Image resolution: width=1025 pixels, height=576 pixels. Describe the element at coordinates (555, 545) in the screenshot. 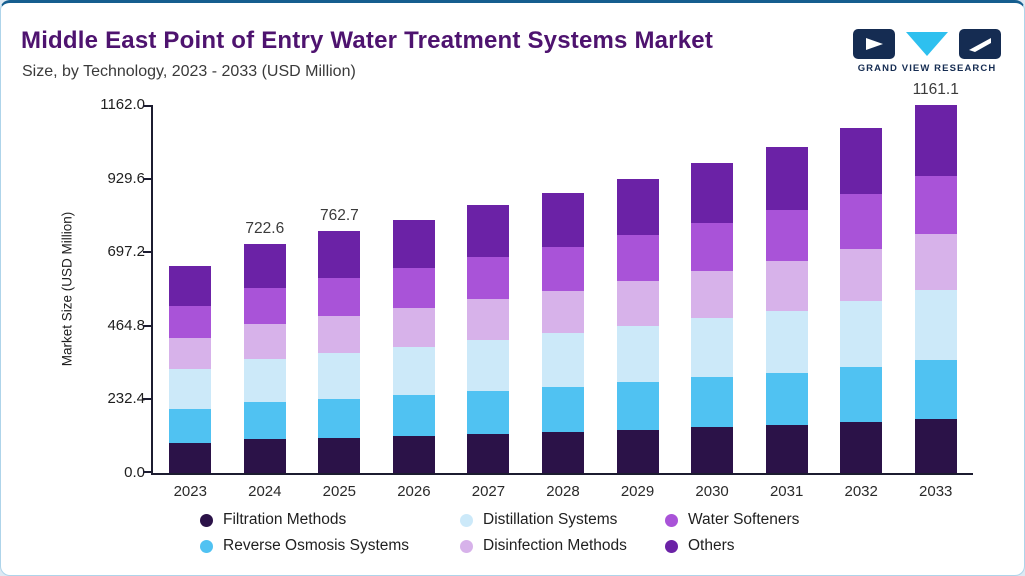

I see `legend-label: Disinfection Methods` at that location.